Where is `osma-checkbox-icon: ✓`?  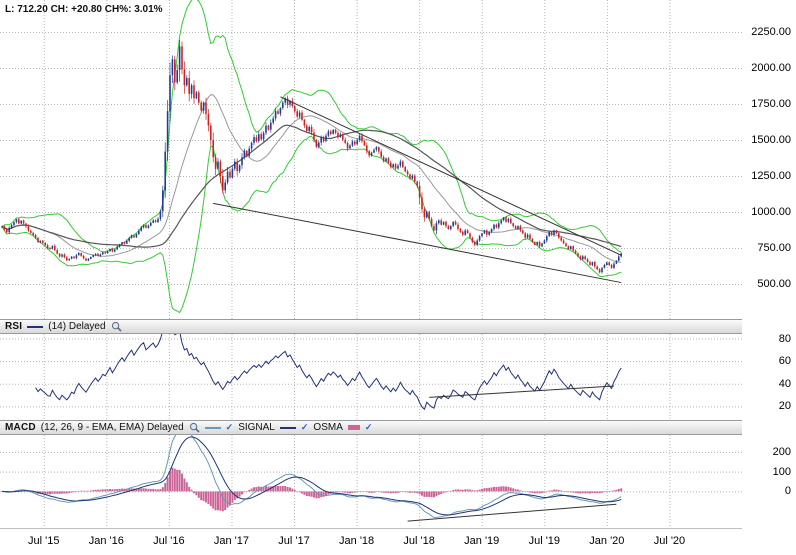 osma-checkbox-icon: ✓ is located at coordinates (368, 427).